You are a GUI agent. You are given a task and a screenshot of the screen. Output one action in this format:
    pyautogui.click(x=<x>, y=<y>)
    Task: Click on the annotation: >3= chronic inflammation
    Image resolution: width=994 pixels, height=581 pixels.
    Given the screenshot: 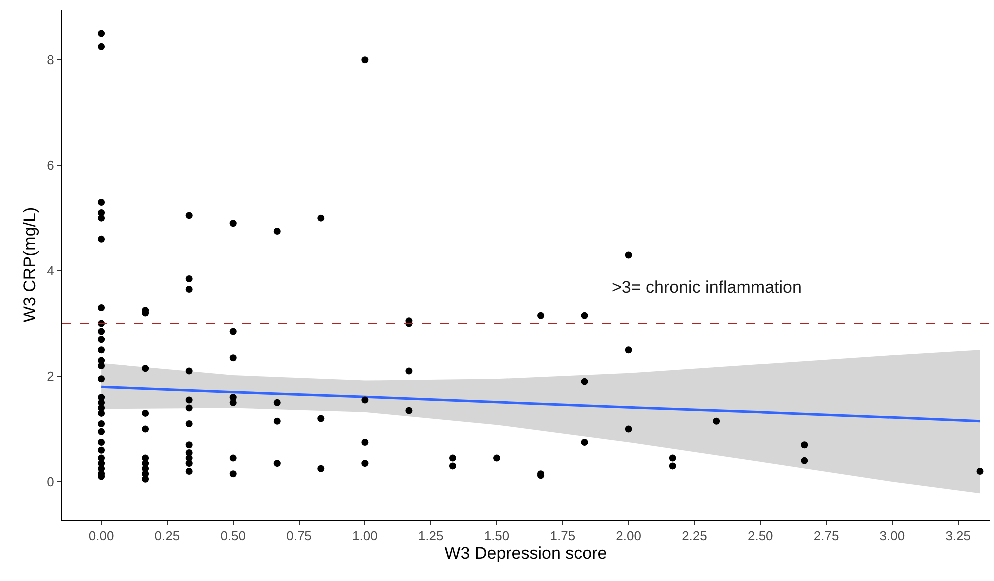 What is the action you would take?
    pyautogui.click(x=707, y=287)
    